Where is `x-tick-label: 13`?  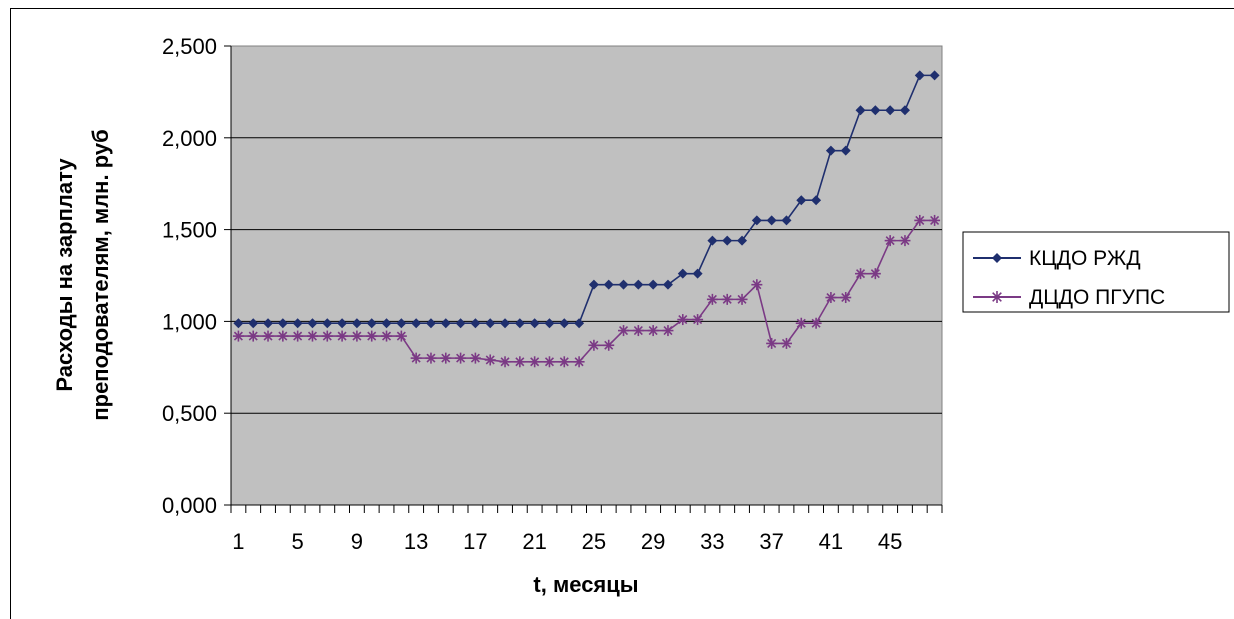
x-tick-label: 13 is located at coordinates (416, 541).